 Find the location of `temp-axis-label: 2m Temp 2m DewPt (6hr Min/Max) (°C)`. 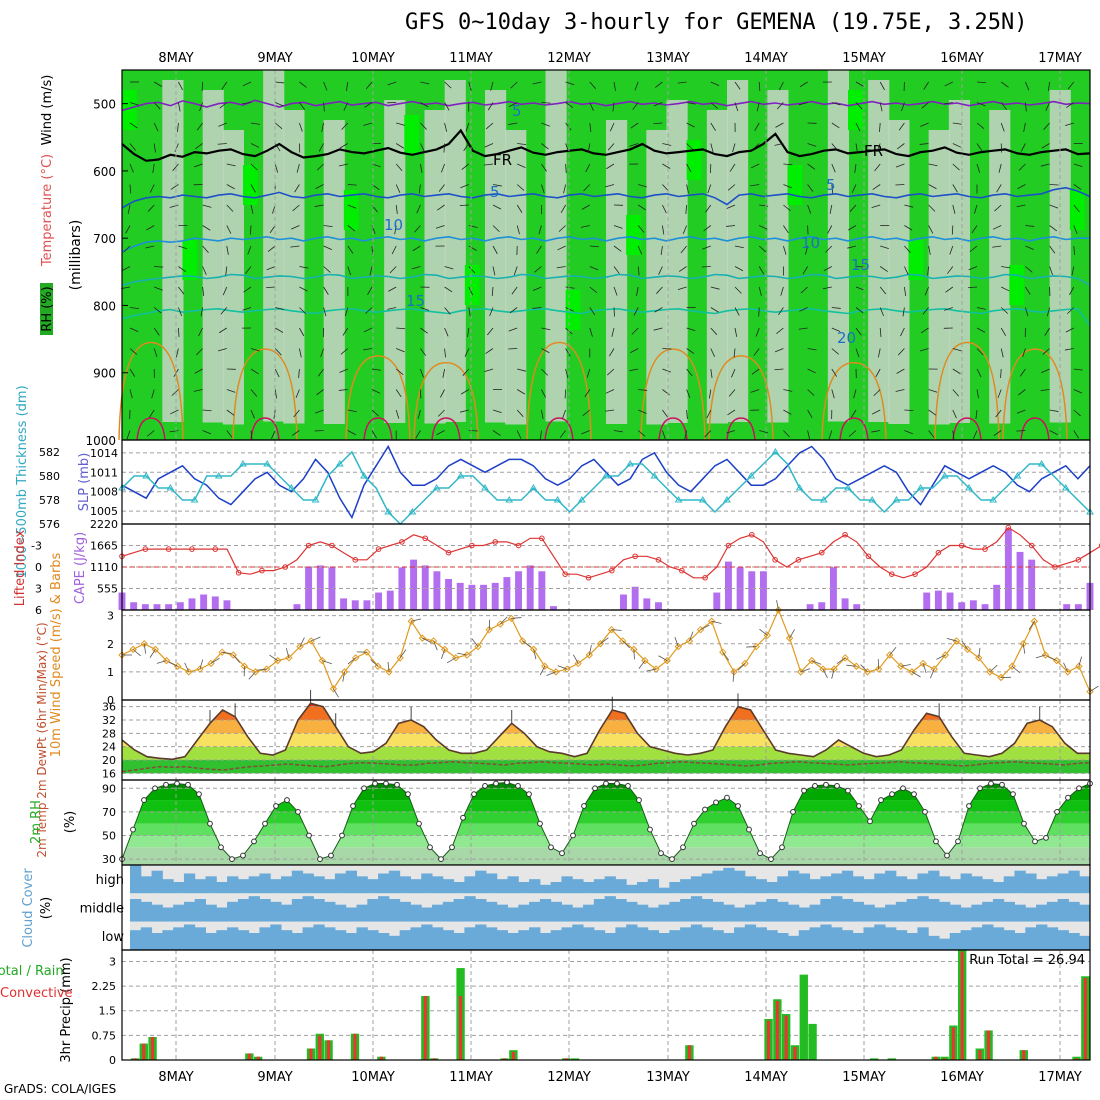

temp-axis-label: 2m Temp 2m DewPt (6hr Min/Max) (°C) is located at coordinates (42, 739).